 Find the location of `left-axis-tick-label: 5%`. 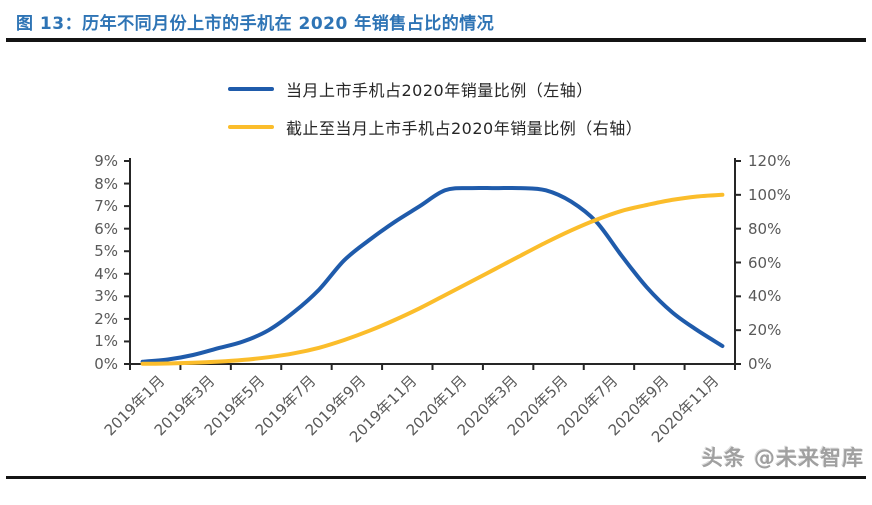

left-axis-tick-label: 5% is located at coordinates (106, 251).